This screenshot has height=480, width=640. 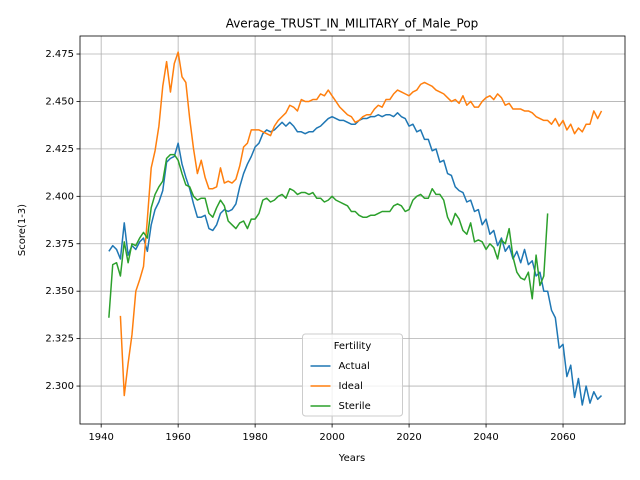 I want to click on legend-box, so click(x=352, y=375).